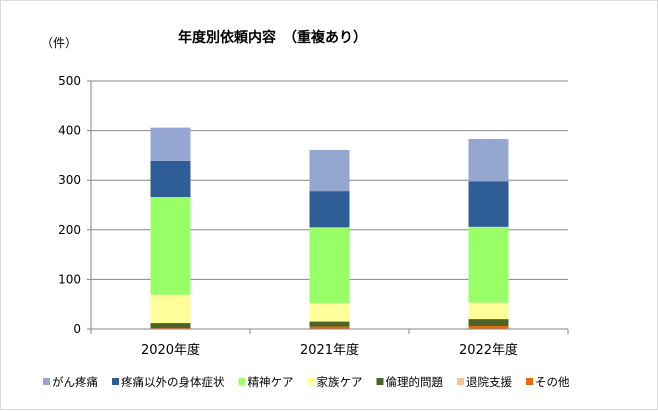 This screenshot has height=411, width=658. I want to click on y-tick-label: 100, so click(69, 279).